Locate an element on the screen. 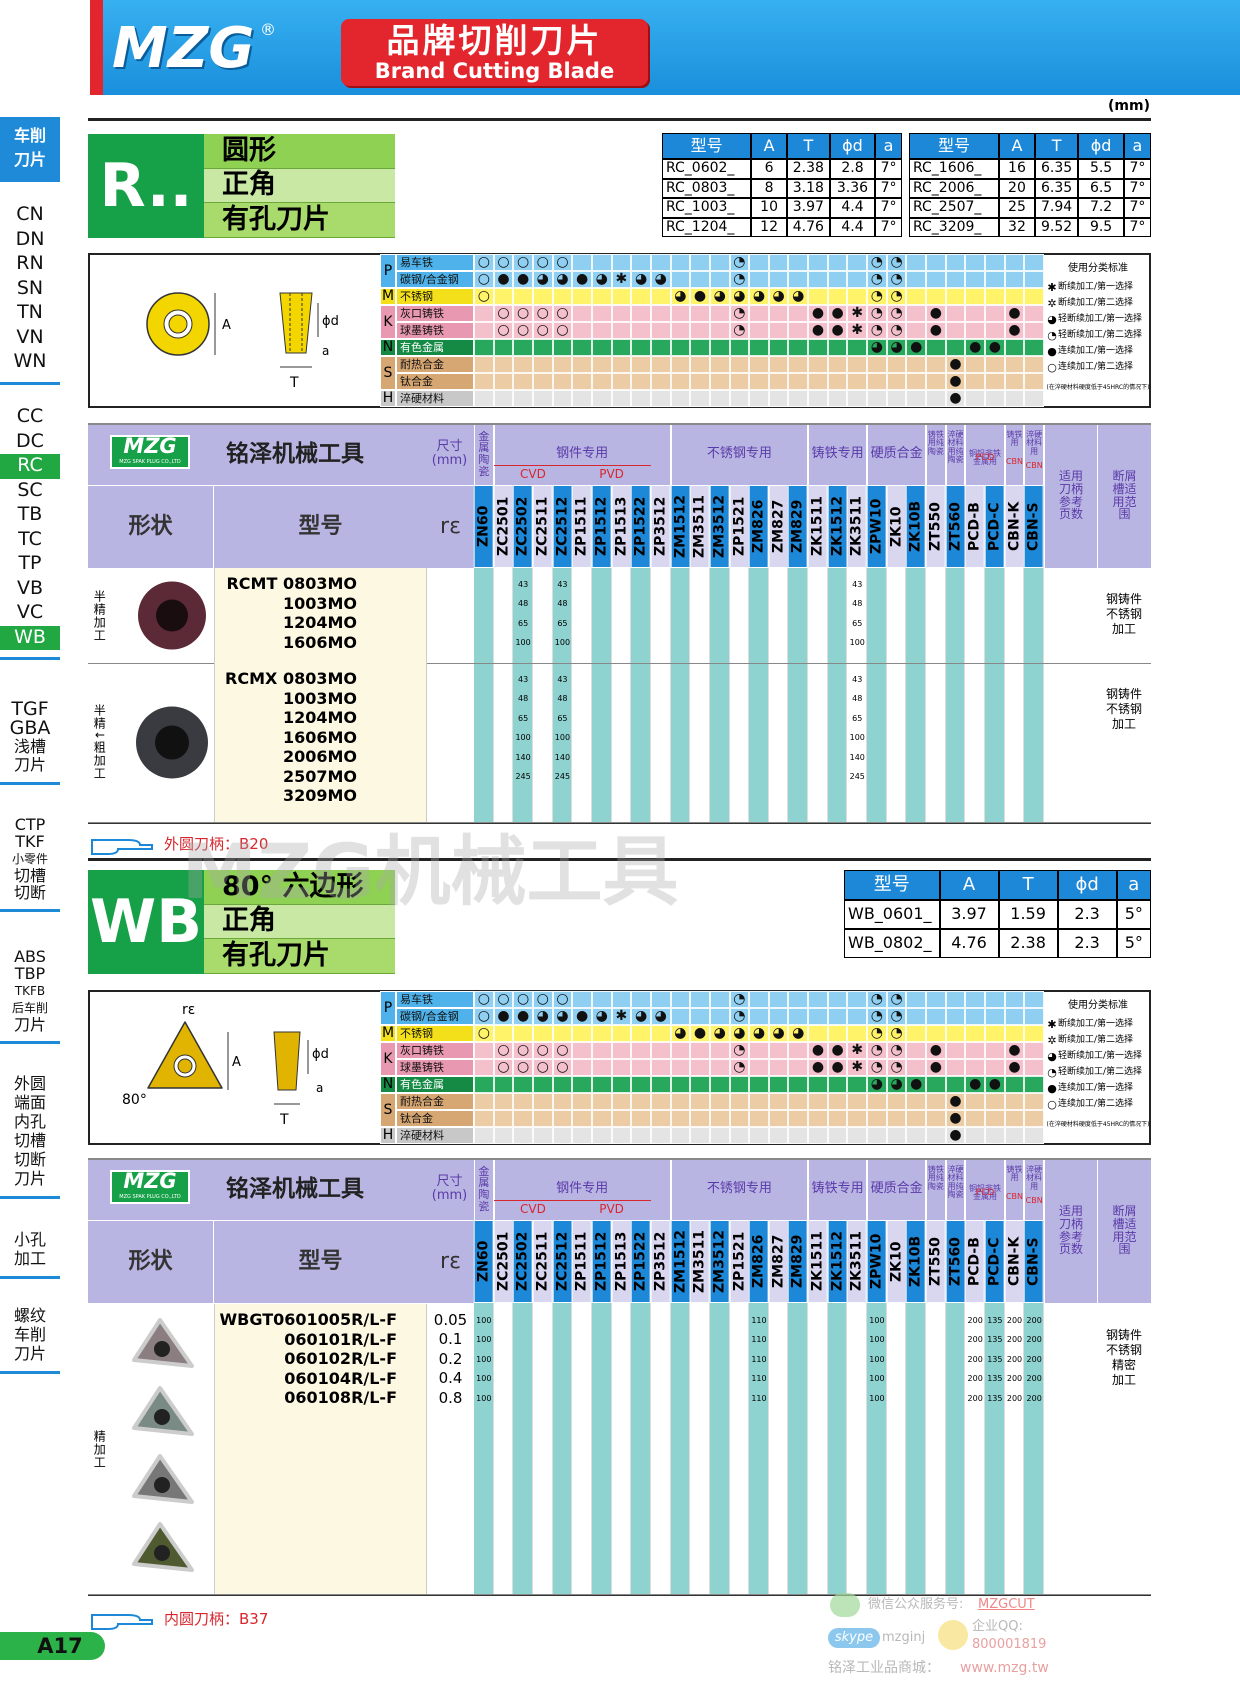 Image resolution: width=1240 pixels, height=1683 pixels. section-code: WB is located at coordinates (146, 921).